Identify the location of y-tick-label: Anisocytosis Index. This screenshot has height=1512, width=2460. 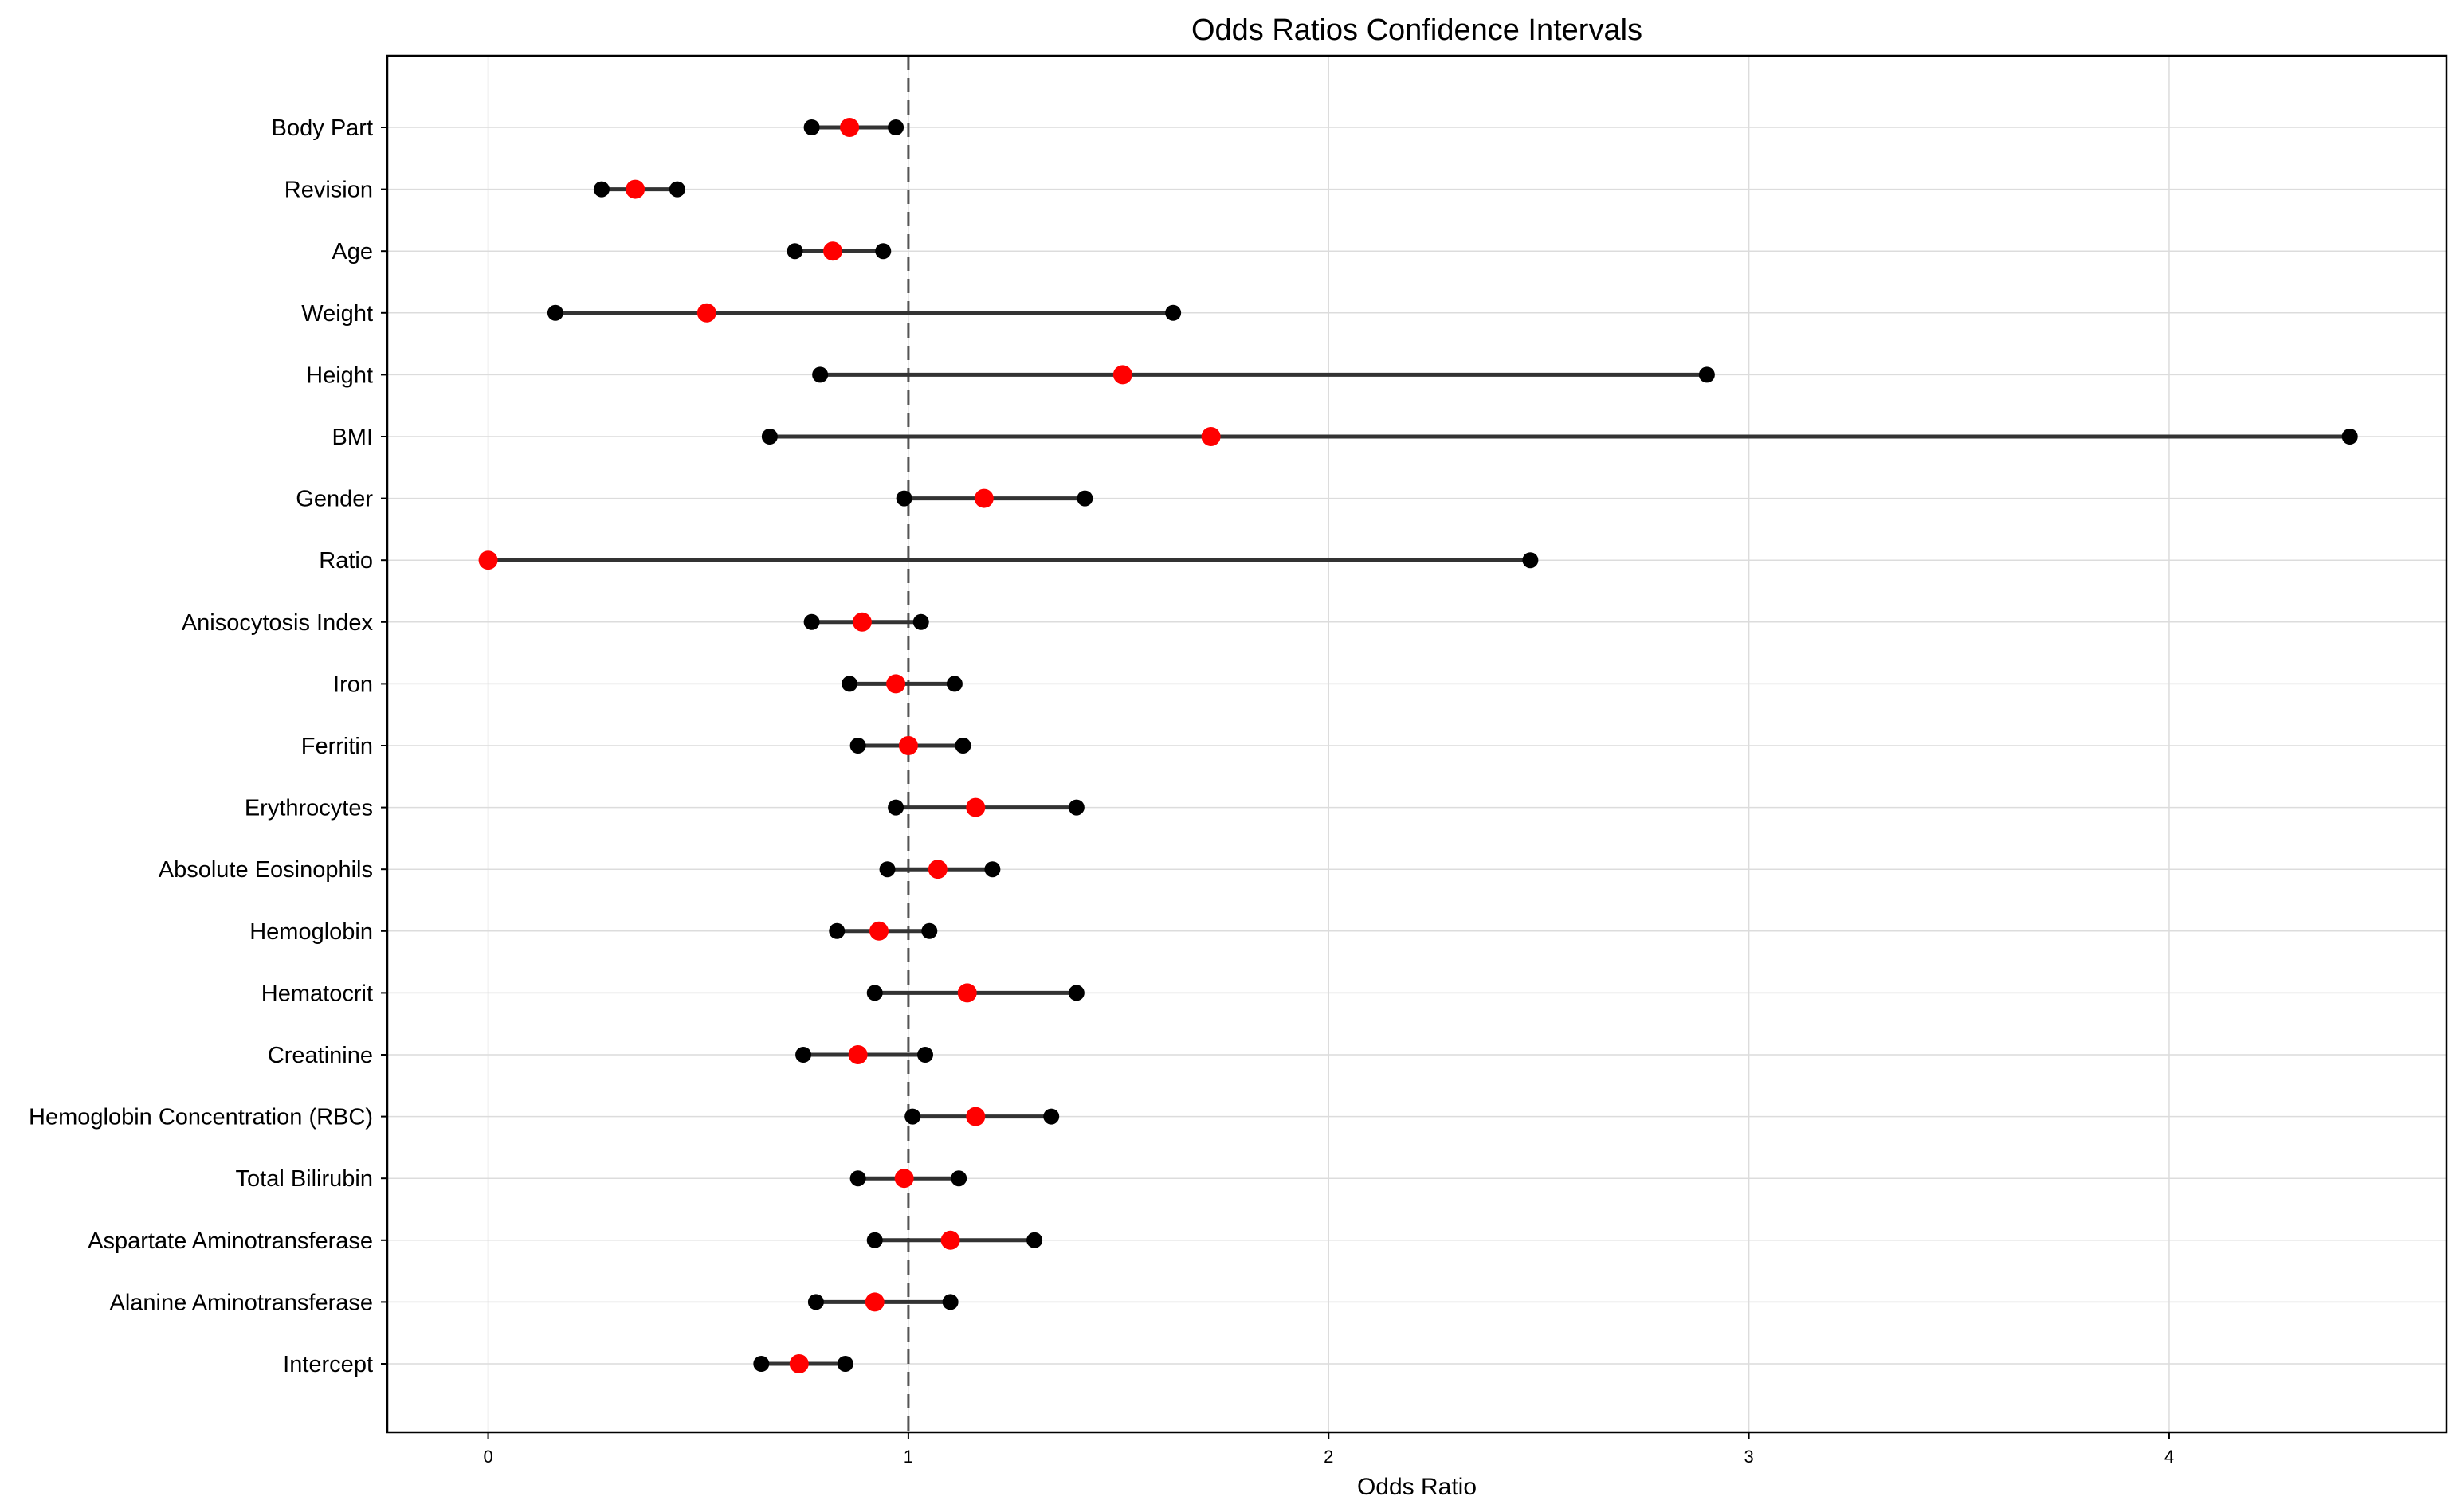
(278, 623).